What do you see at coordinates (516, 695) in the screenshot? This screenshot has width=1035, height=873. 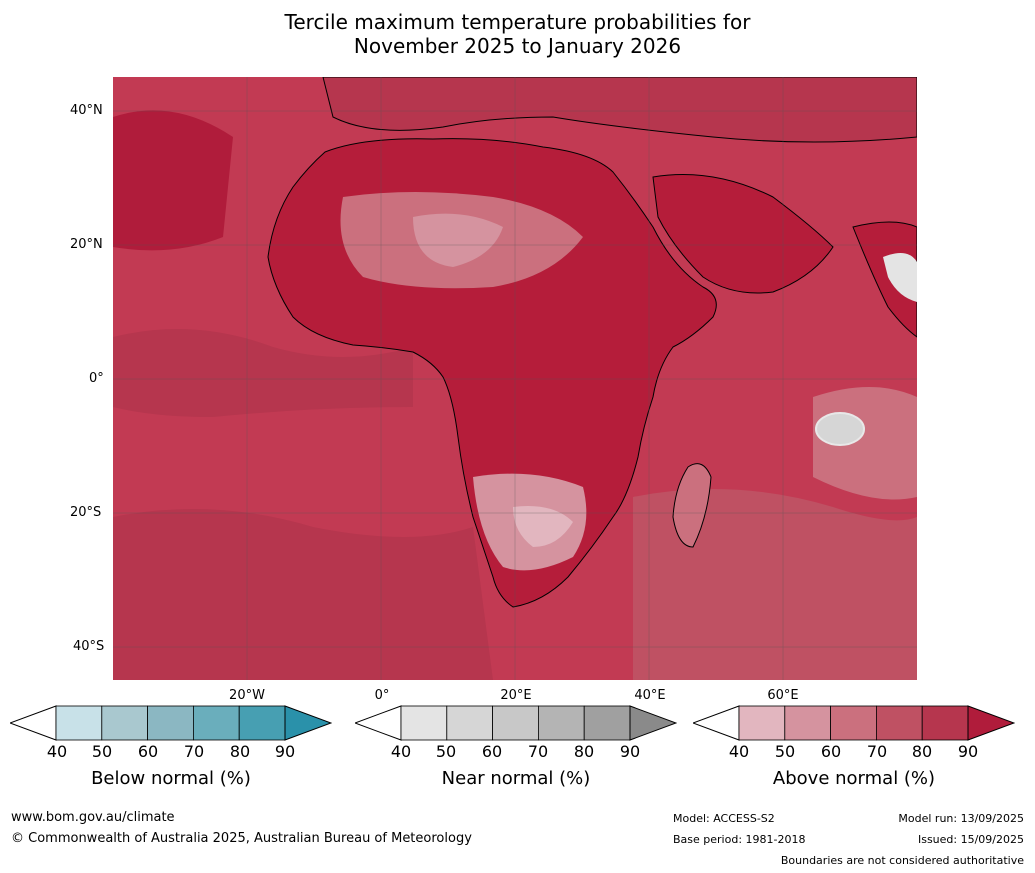 I see `lon-label-20e: 20°E` at bounding box center [516, 695].